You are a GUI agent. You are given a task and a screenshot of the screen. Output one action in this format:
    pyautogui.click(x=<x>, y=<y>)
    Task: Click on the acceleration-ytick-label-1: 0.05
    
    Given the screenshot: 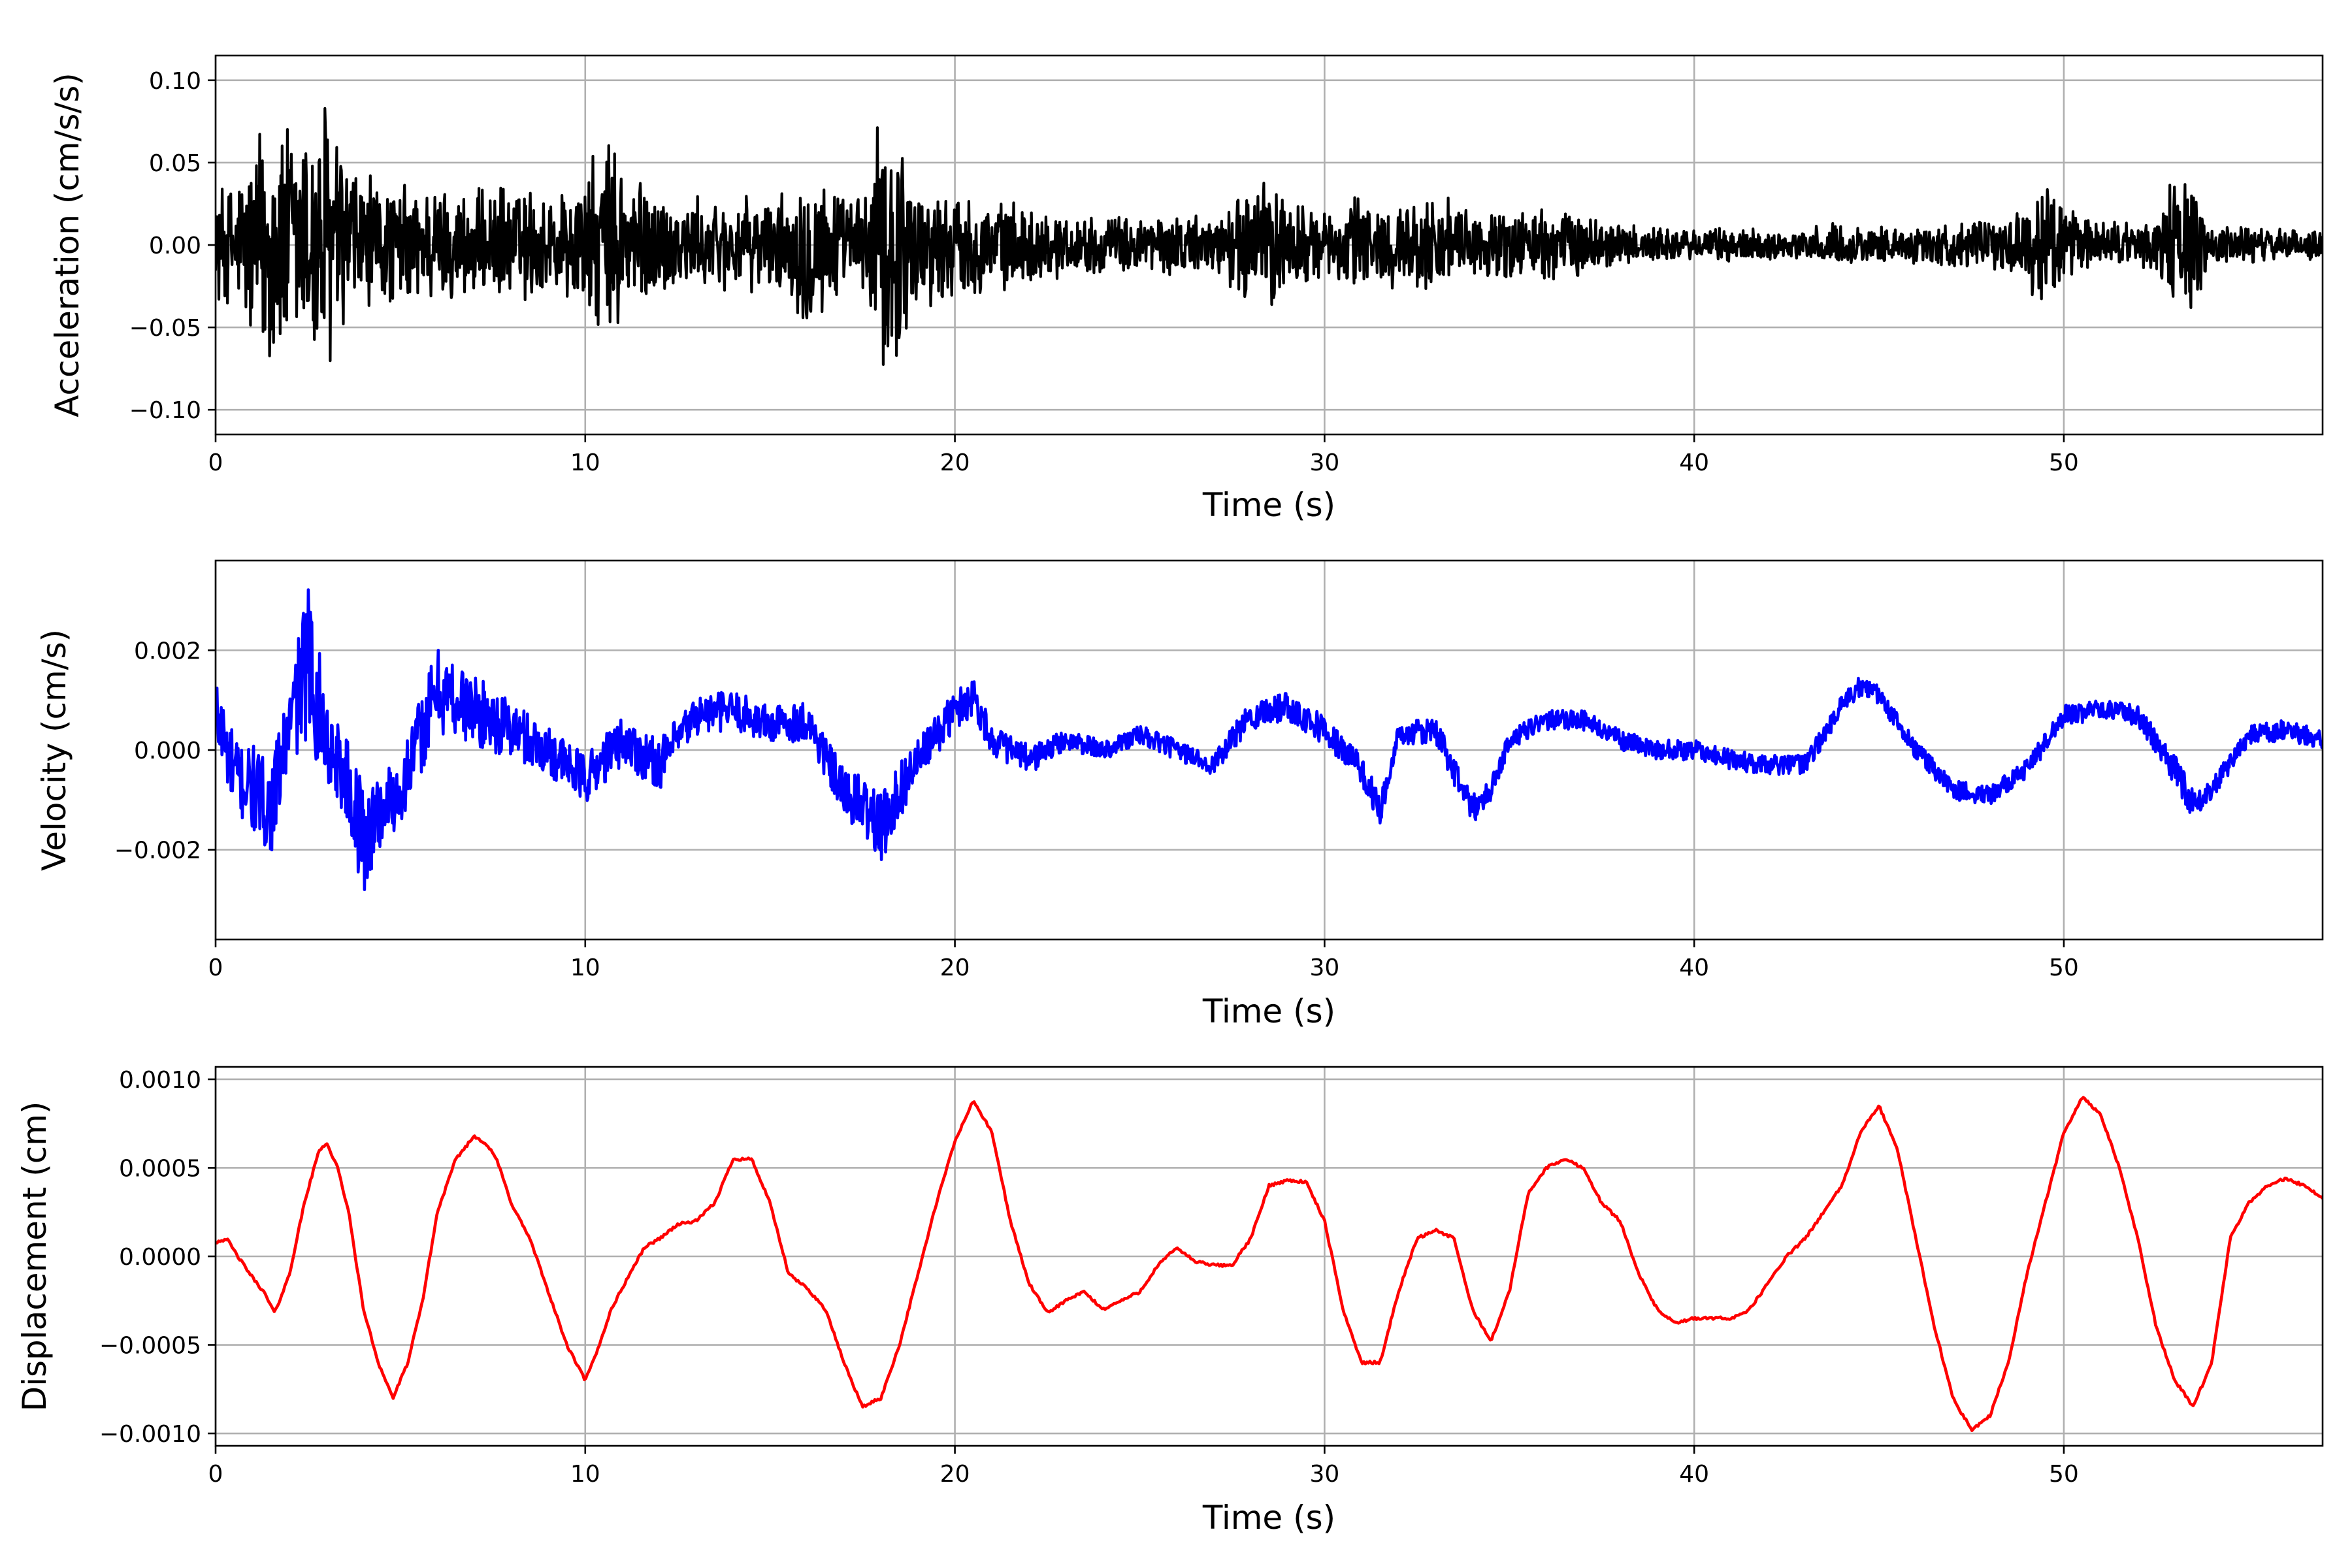 What is the action you would take?
    pyautogui.click(x=175, y=163)
    